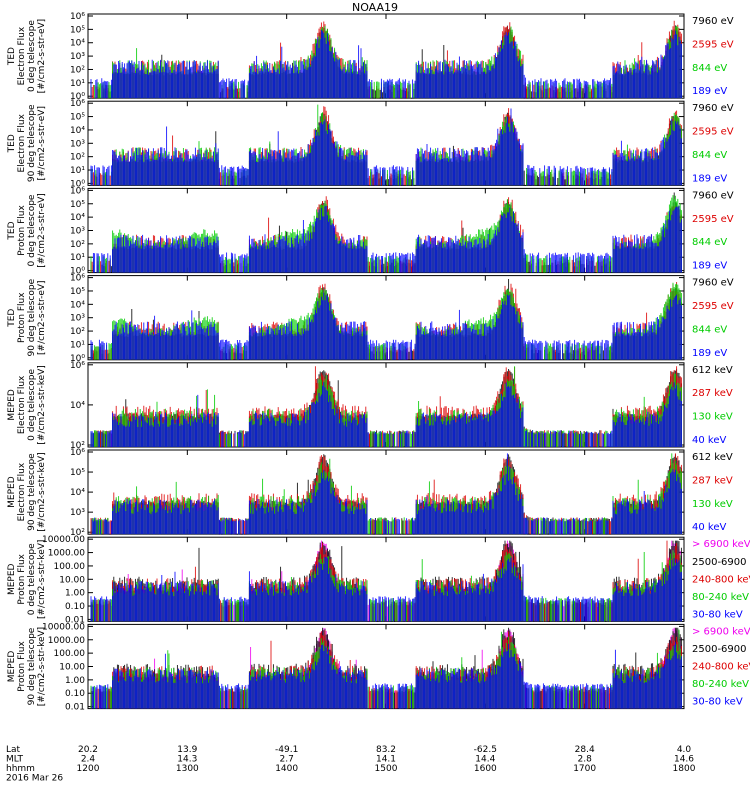 The image size is (750, 804). I want to click on x-tick-lat: 83.2, so click(386, 750).